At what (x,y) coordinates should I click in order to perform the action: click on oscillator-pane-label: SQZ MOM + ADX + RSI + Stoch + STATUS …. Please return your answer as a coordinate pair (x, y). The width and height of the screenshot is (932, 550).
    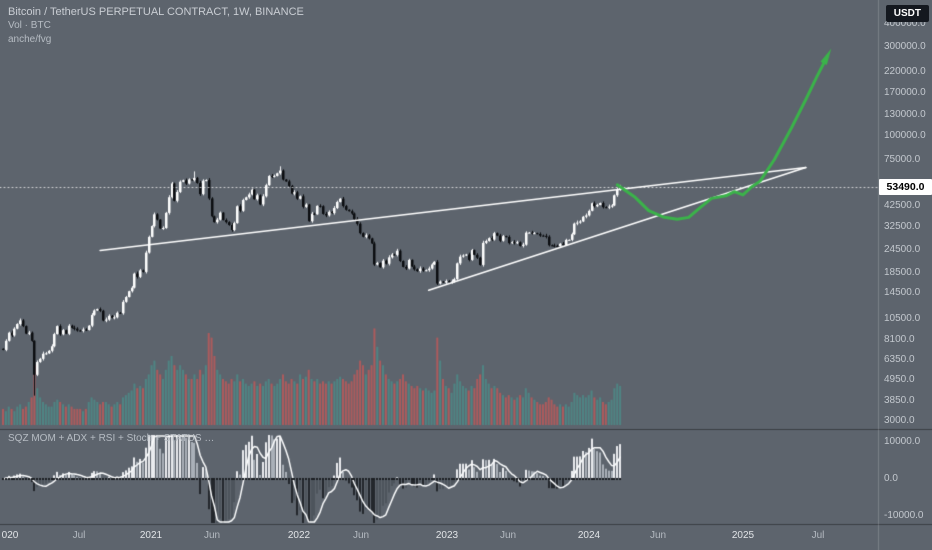
    Looking at the image, I should click on (111, 438).